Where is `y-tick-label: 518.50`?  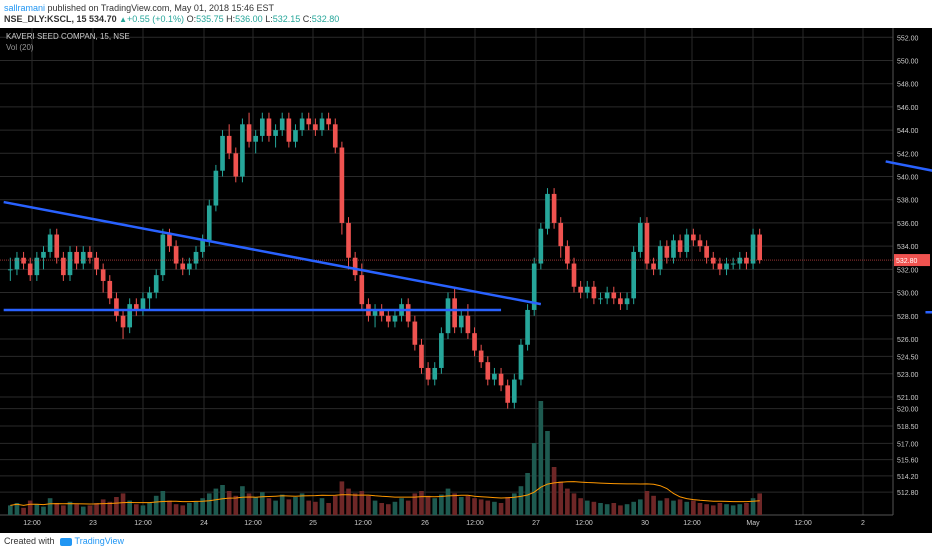 y-tick-label: 518.50 is located at coordinates (908, 427).